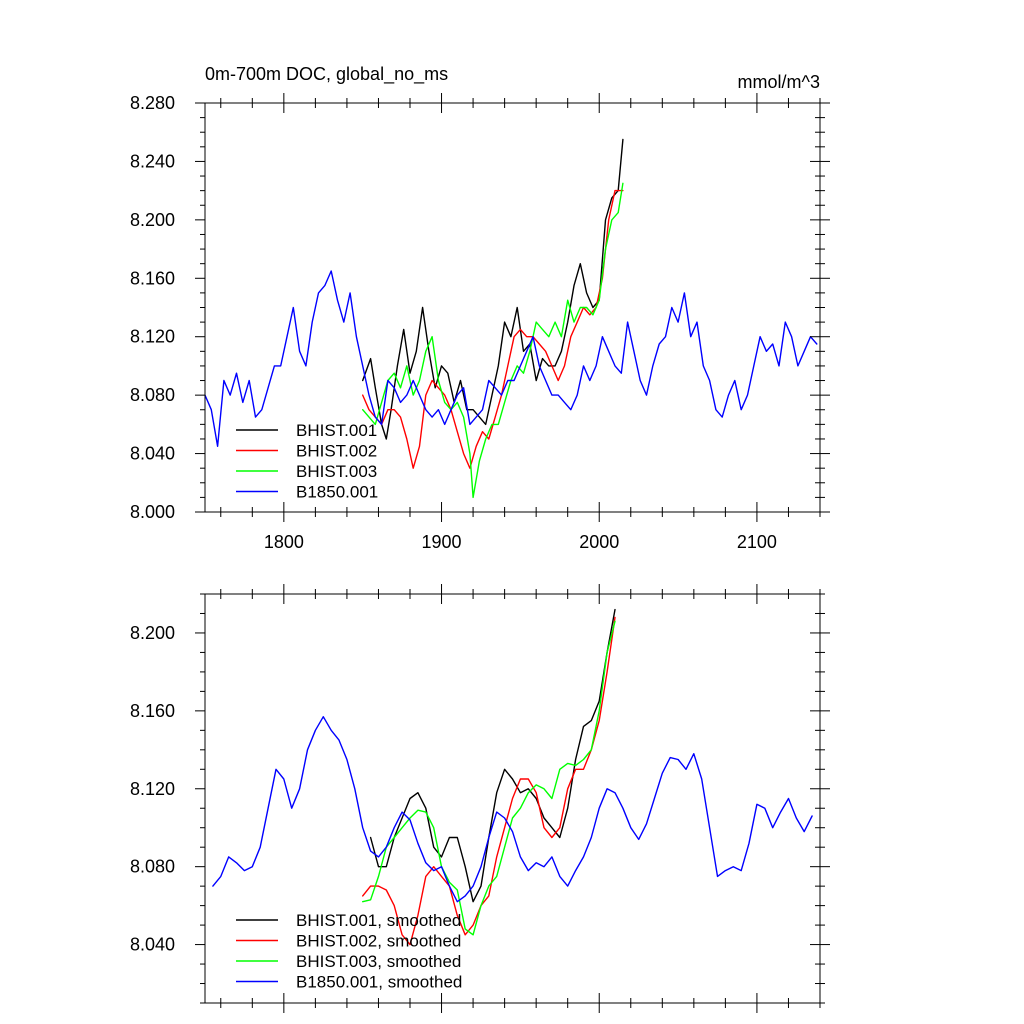 This screenshot has width=1024, height=1024. I want to click on legend-label: B1850.001, smoothed, so click(379, 982).